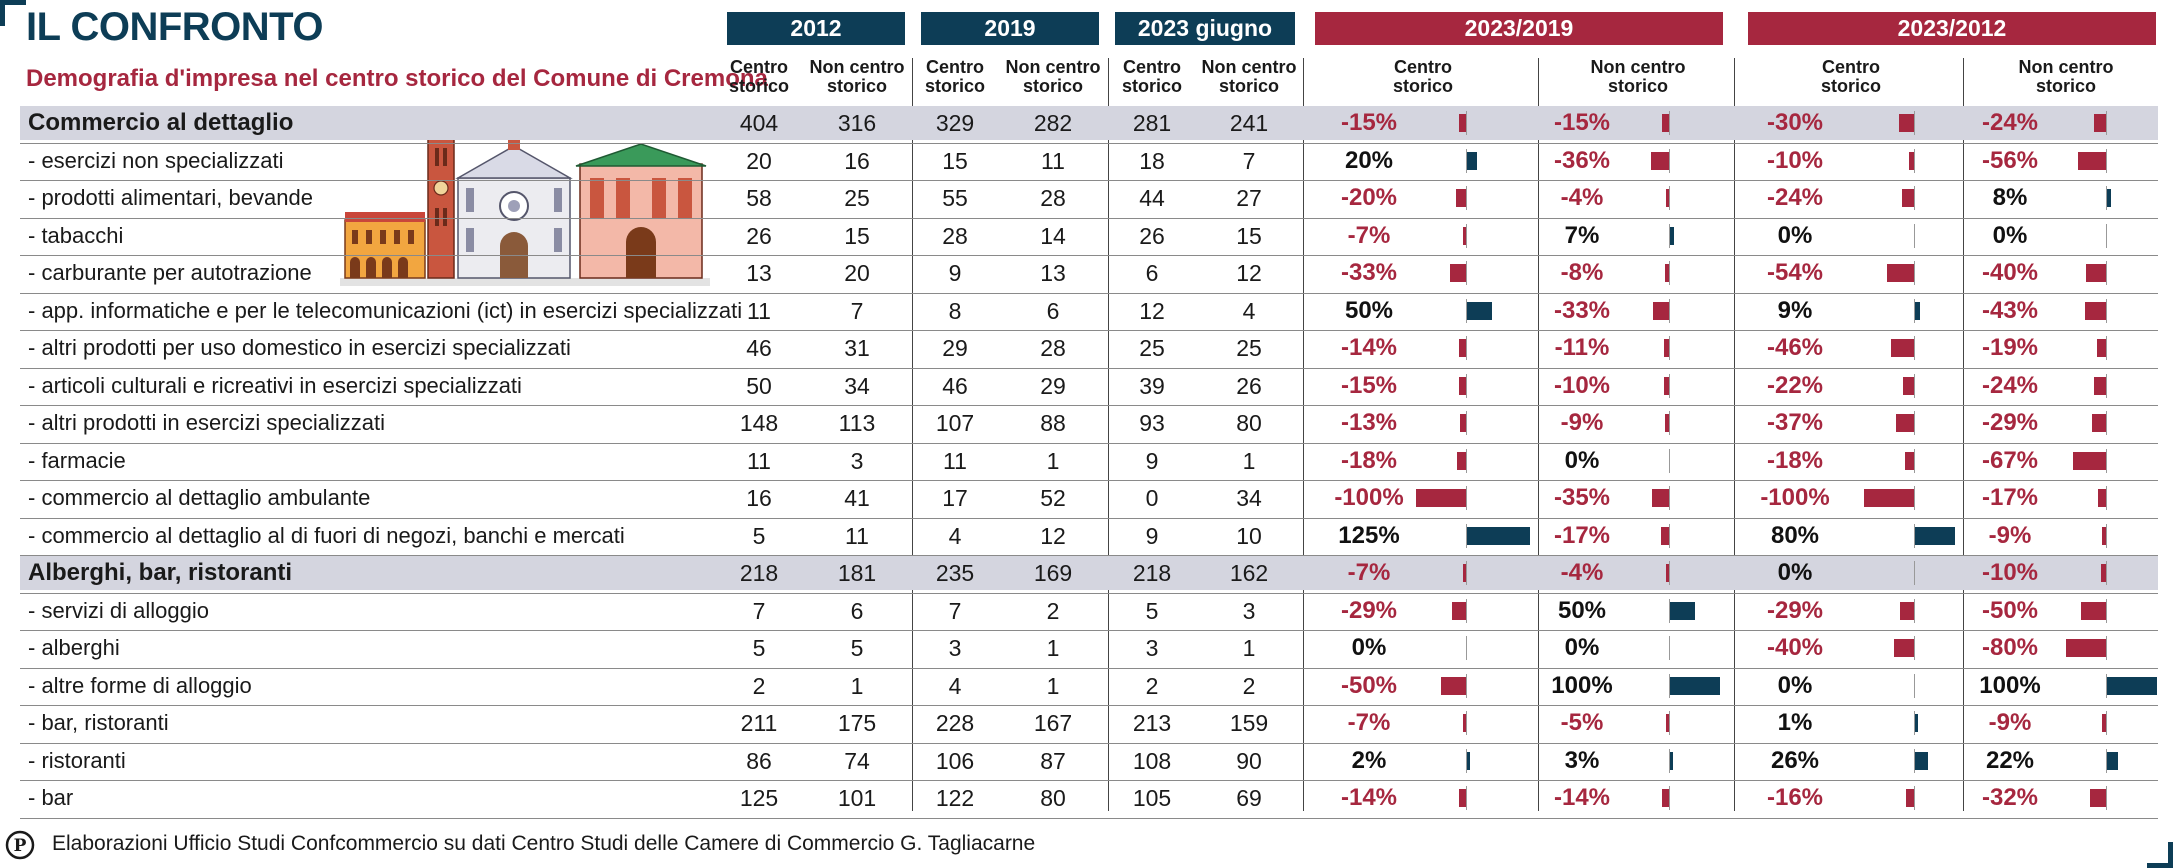 Image resolution: width=2173 pixels, height=868 pixels. I want to click on count-cell: 18, so click(1152, 160).